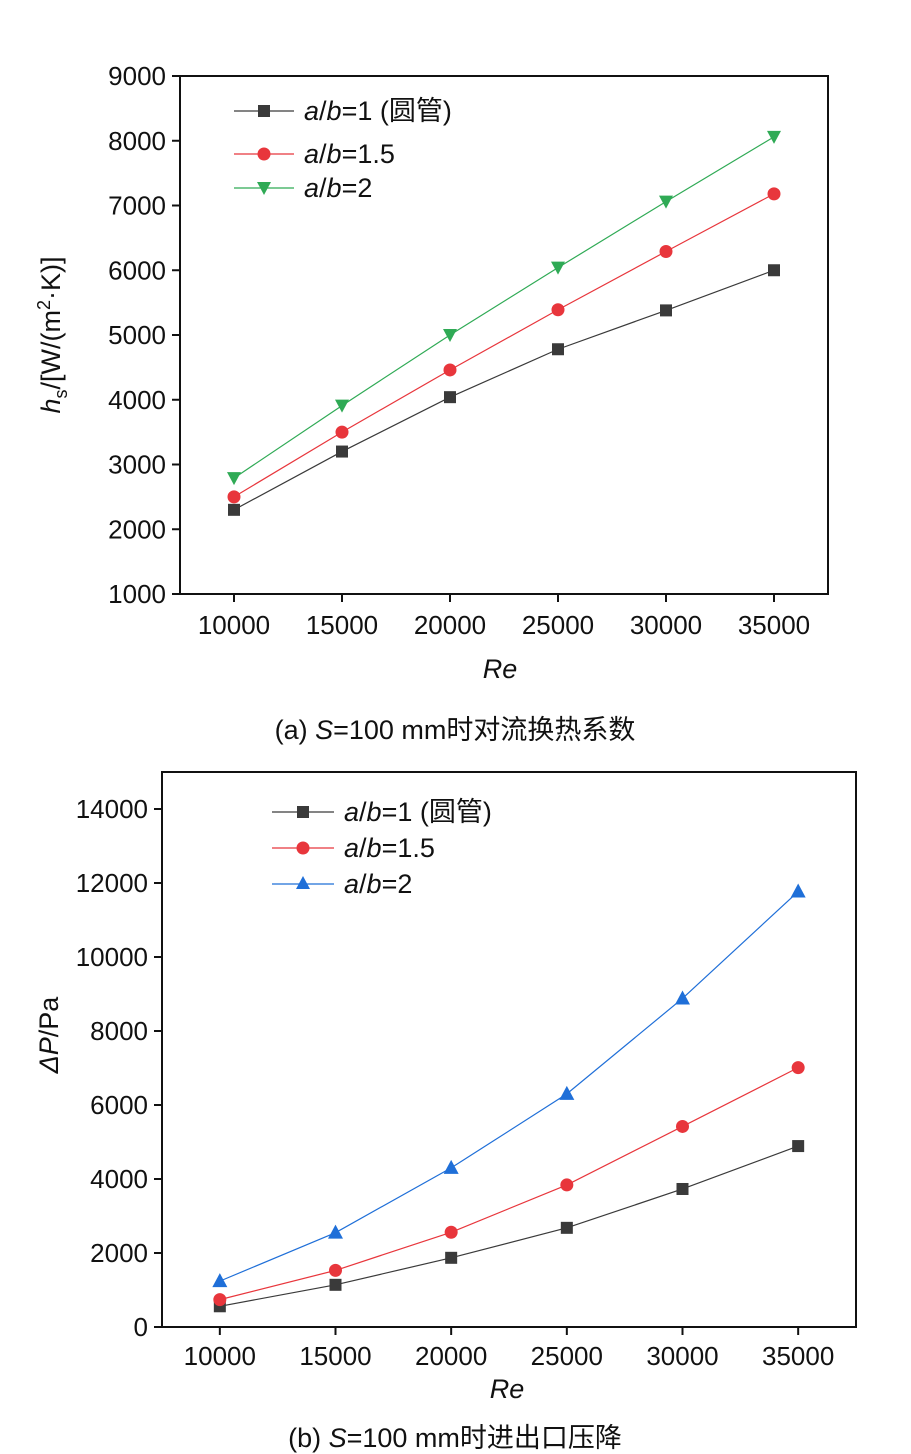  Describe the element at coordinates (137, 529) in the screenshot. I see `chart-a-y-tick-label: 2000` at that location.